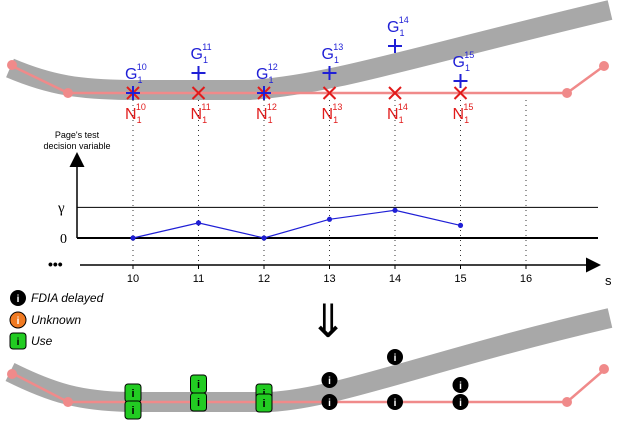  I want to click on marker-pair: G112 N112, so click(267, 93).